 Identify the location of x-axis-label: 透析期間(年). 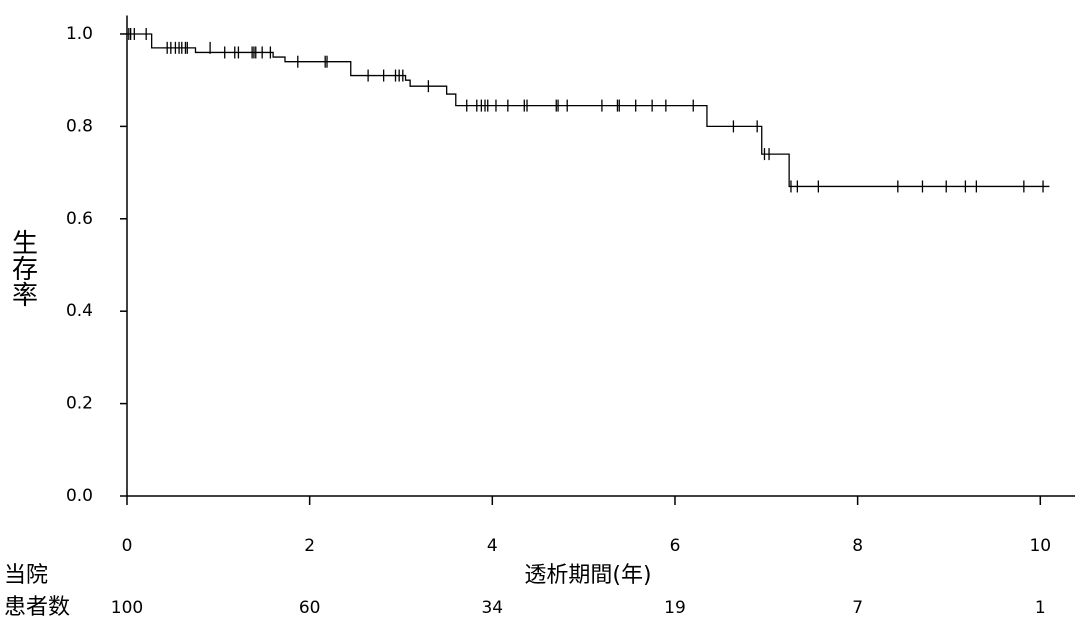
(587, 575).